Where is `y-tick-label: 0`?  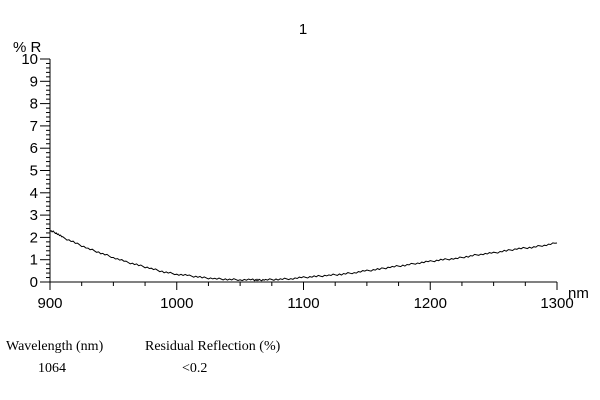
y-tick-label: 0 is located at coordinates (34, 282).